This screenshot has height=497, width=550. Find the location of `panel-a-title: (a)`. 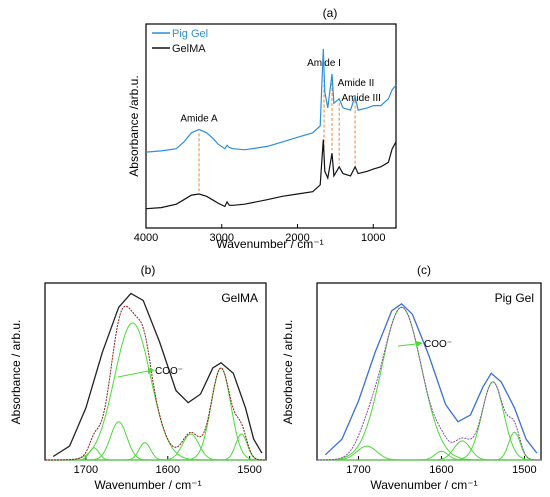

panel-a-title: (a) is located at coordinates (330, 13).